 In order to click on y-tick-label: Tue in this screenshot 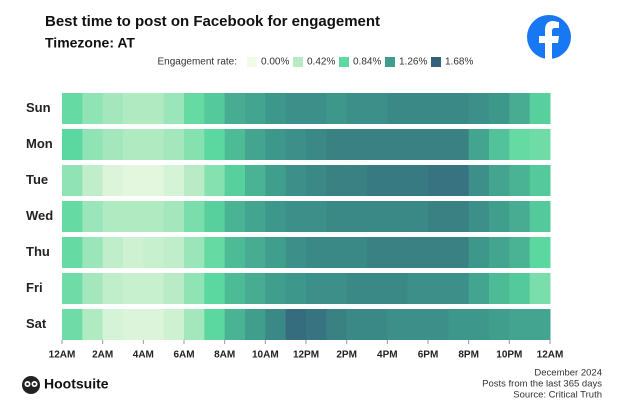, I will do `click(37, 179)`.